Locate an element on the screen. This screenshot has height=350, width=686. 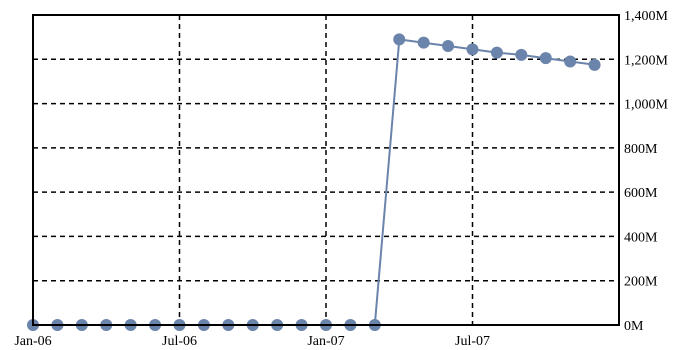
y-tick-label: 1,000M is located at coordinates (646, 105).